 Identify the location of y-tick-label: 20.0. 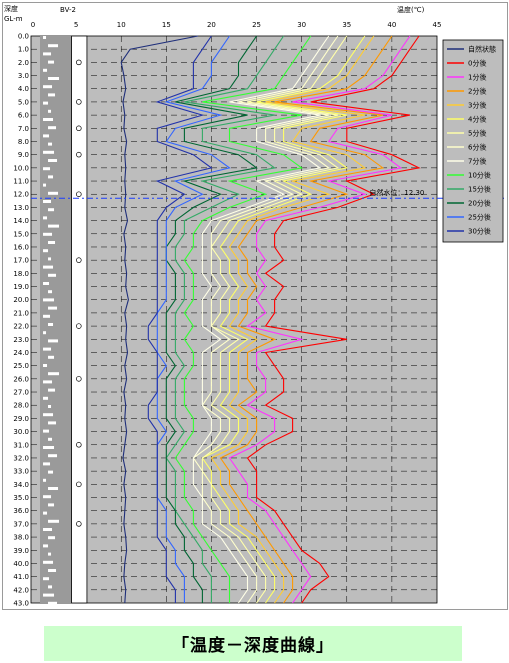
(21, 300).